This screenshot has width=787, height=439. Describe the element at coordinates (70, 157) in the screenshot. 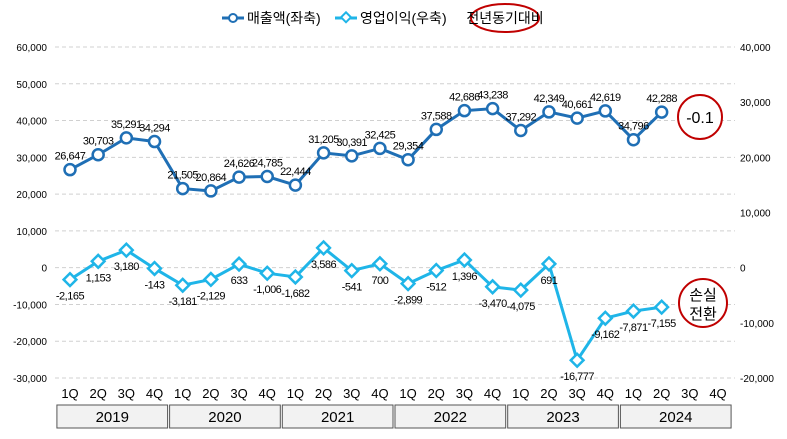

I see `revenue-data-label: 26,647` at that location.